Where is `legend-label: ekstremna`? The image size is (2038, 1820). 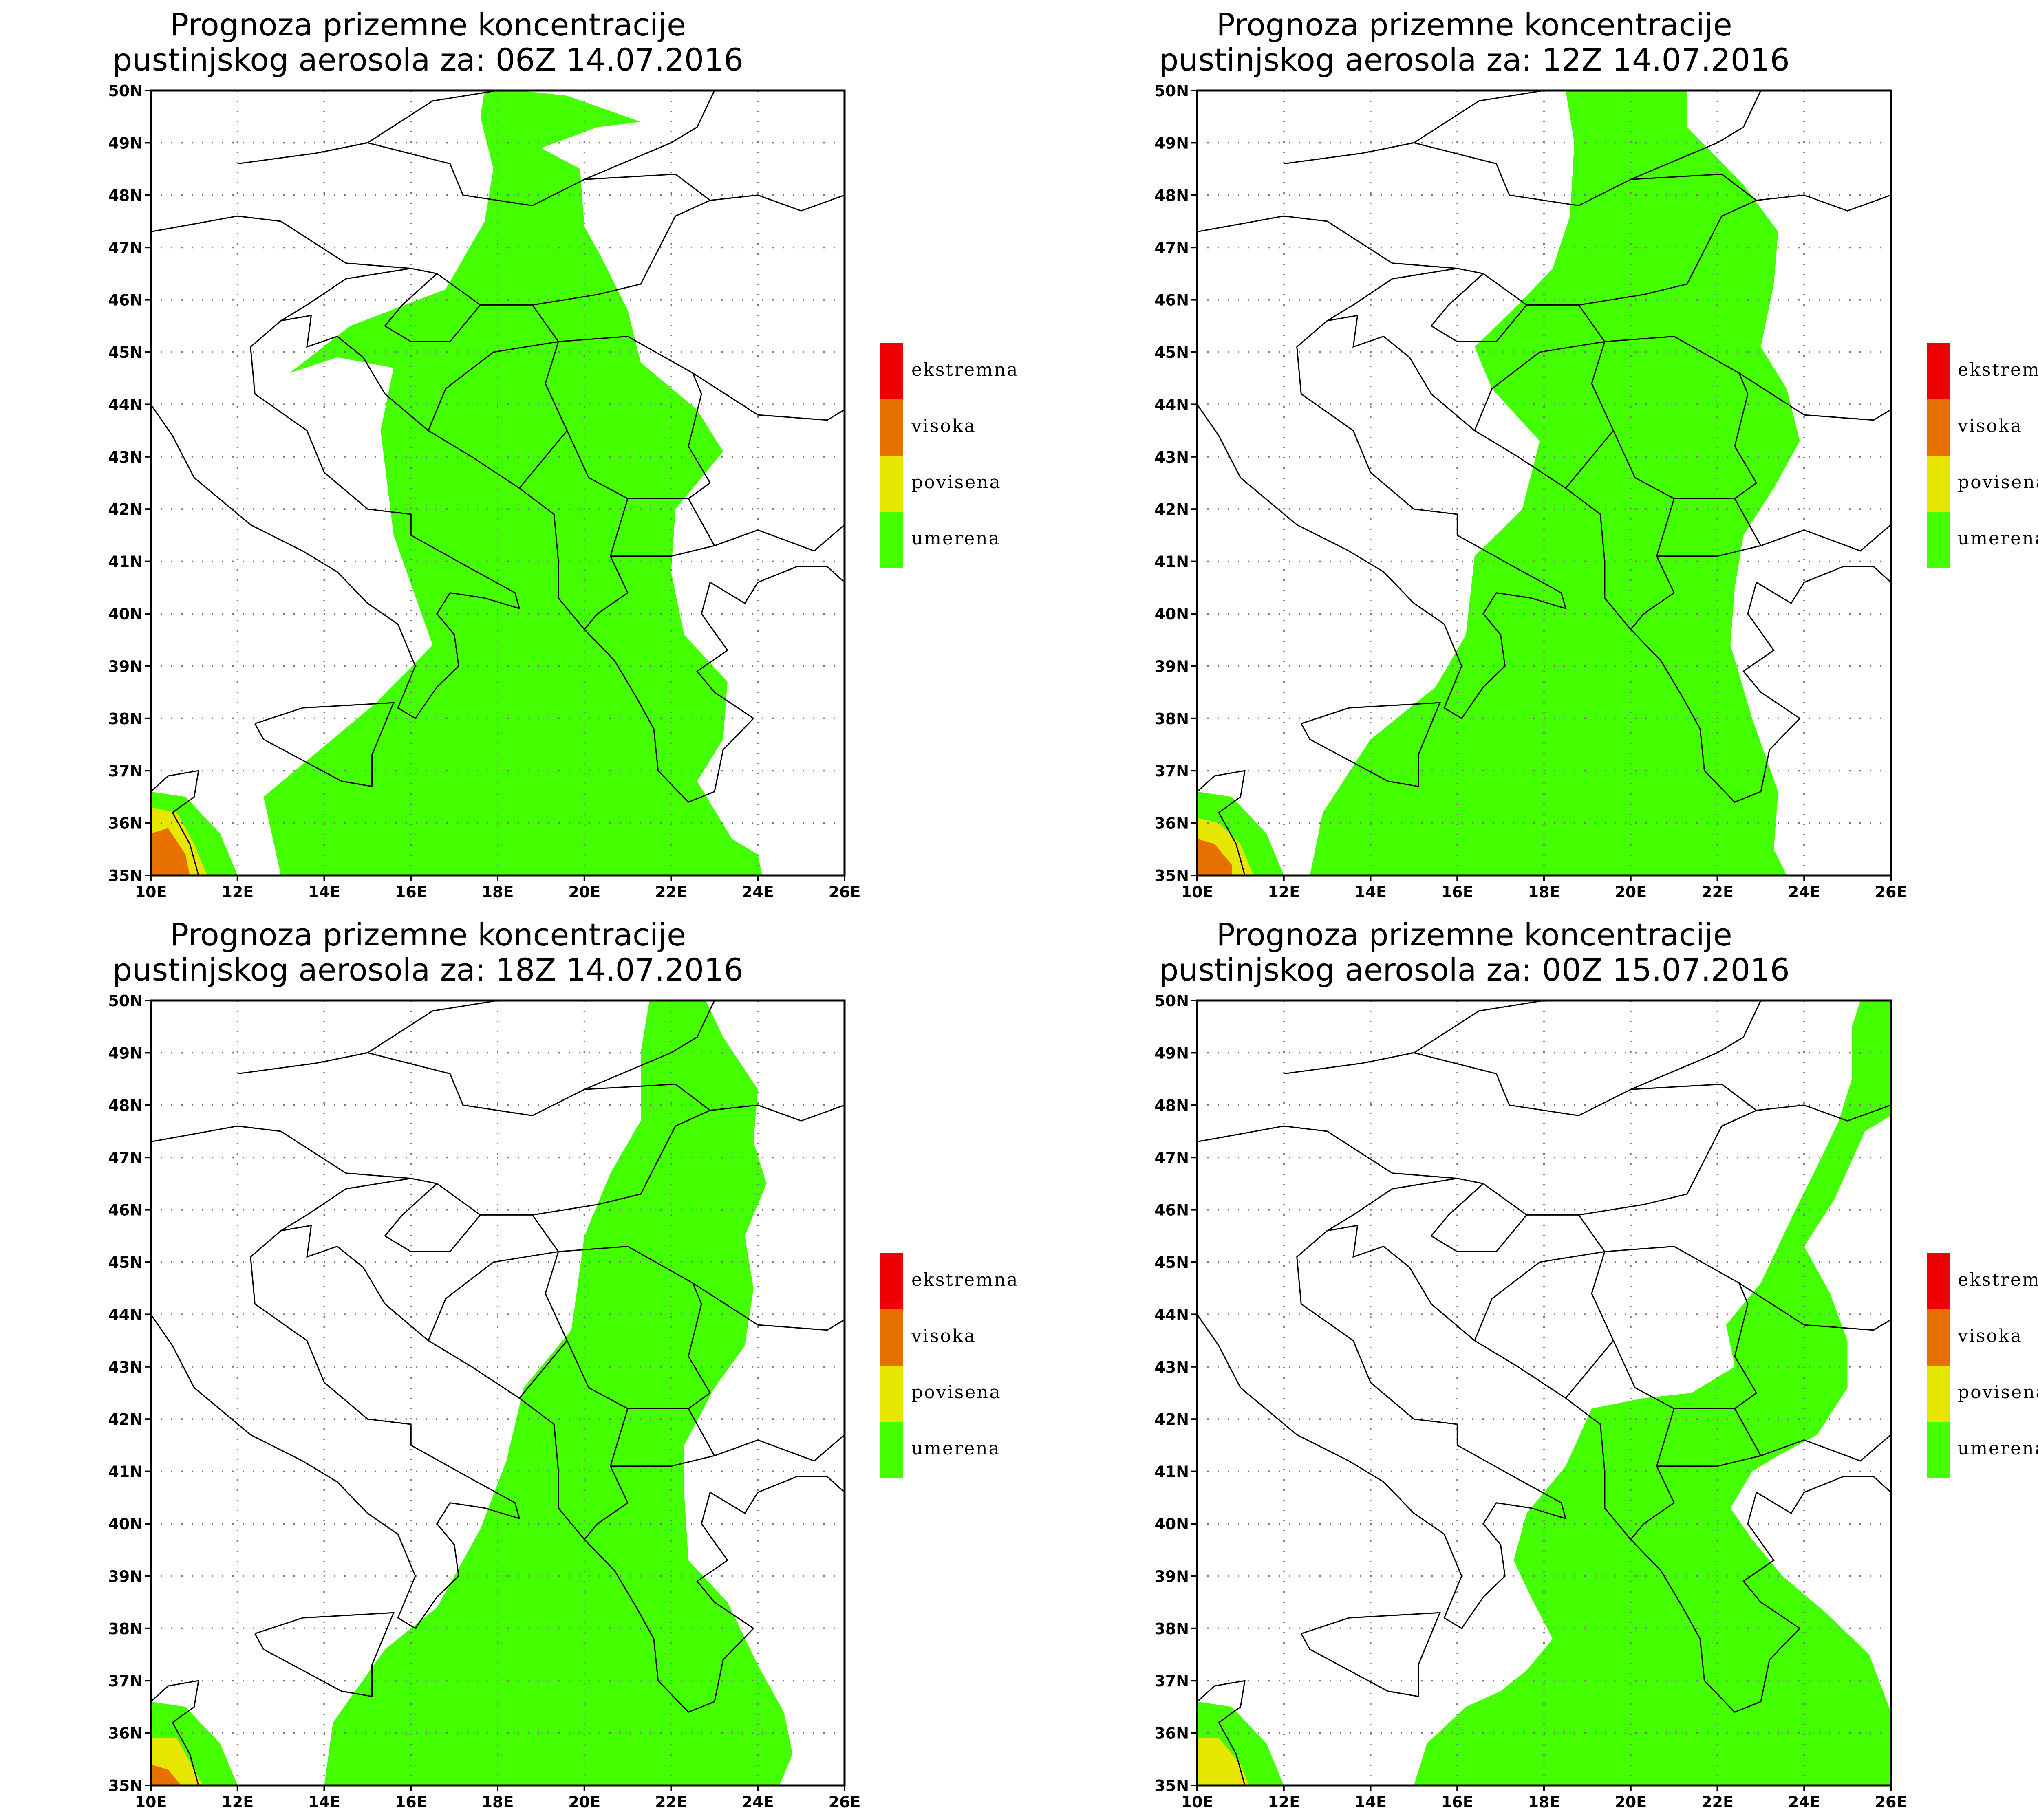 legend-label: ekstremna is located at coordinates (965, 1280).